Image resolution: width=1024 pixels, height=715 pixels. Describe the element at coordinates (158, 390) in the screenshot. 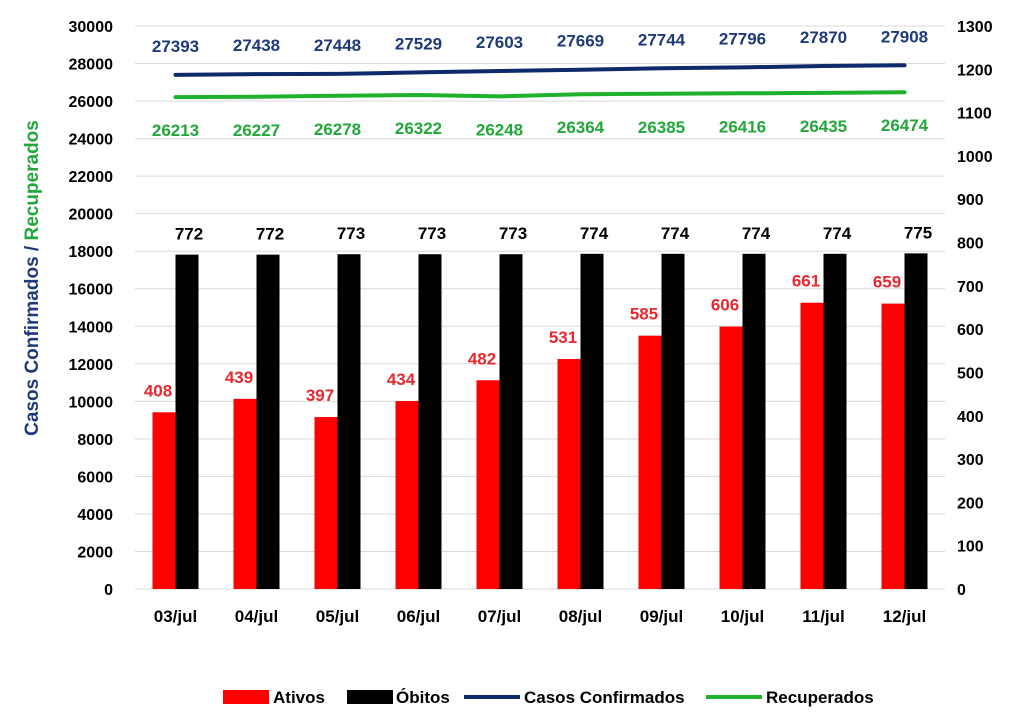

I see `label-ativos: 408` at that location.